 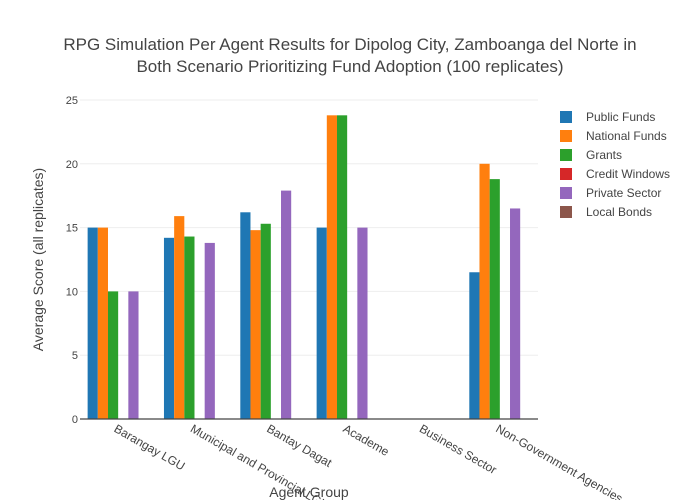 What do you see at coordinates (458, 448) in the screenshot?
I see `x-tick-label: Business Sector` at bounding box center [458, 448].